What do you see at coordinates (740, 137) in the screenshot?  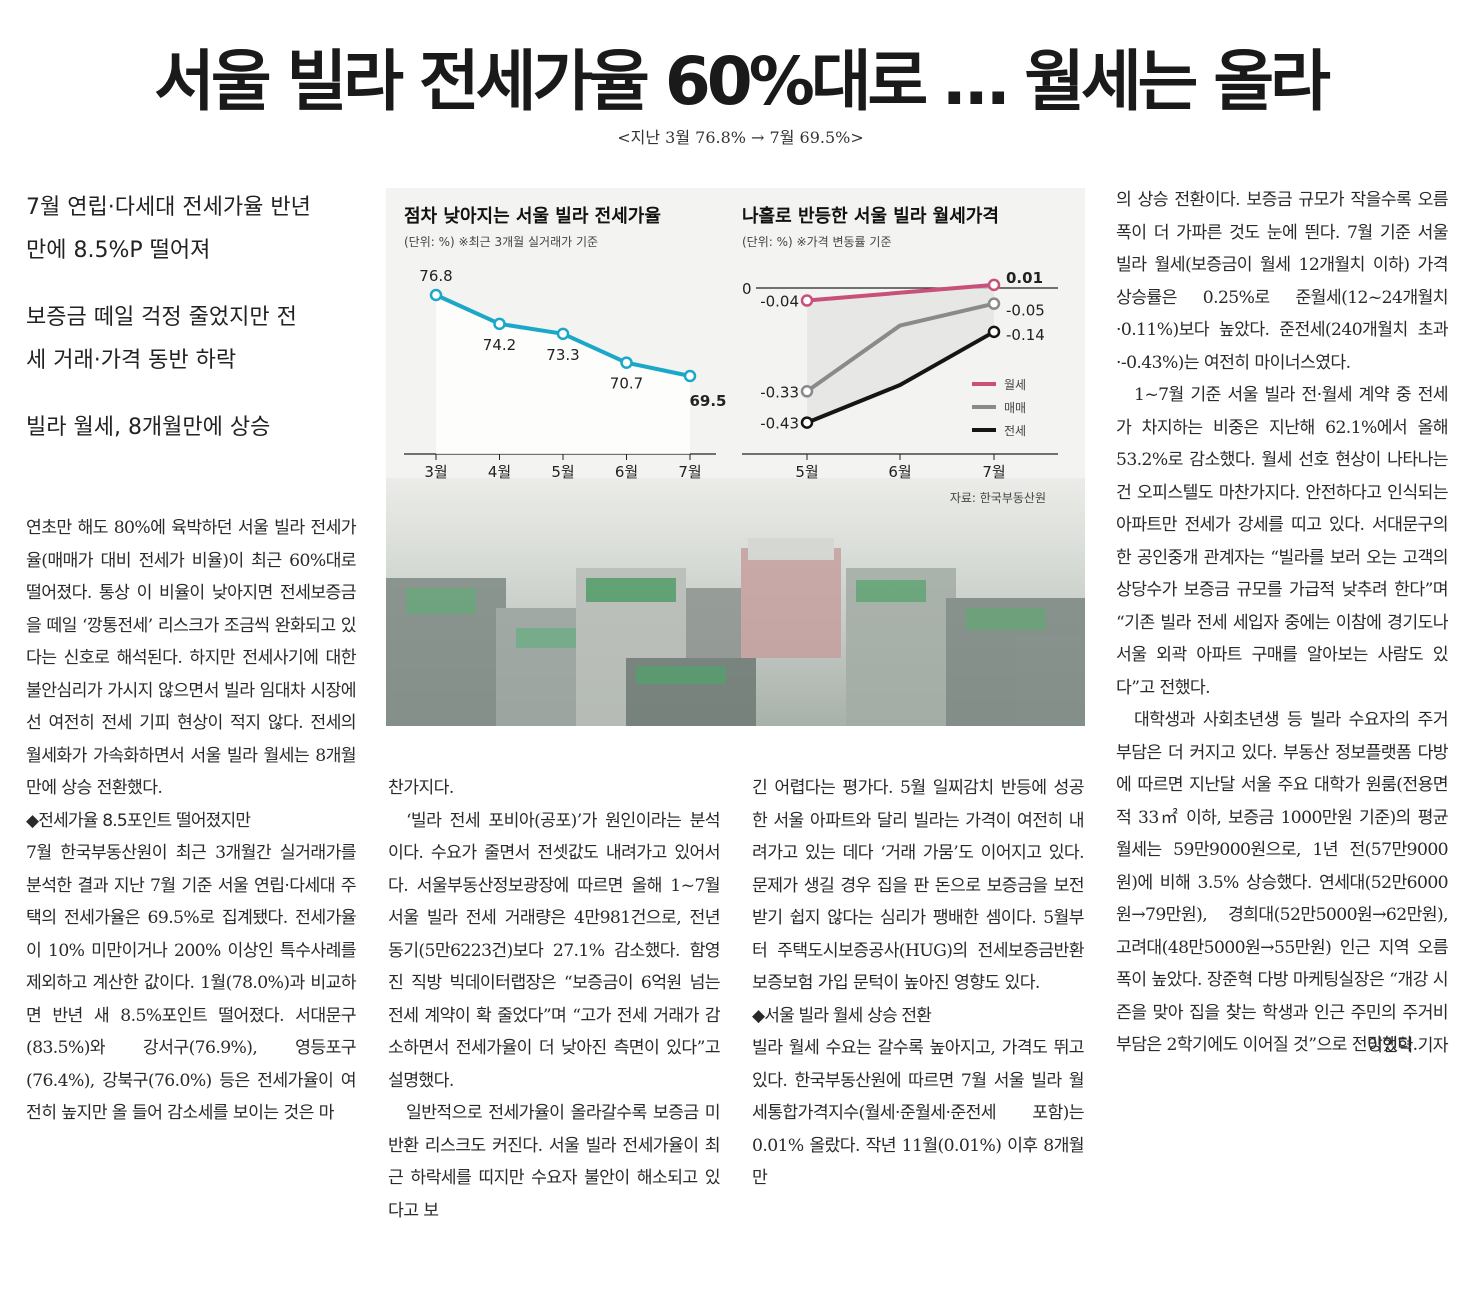 I see `subheadline: <지난 3월 76.8% → 7월 69.5%>` at bounding box center [740, 137].